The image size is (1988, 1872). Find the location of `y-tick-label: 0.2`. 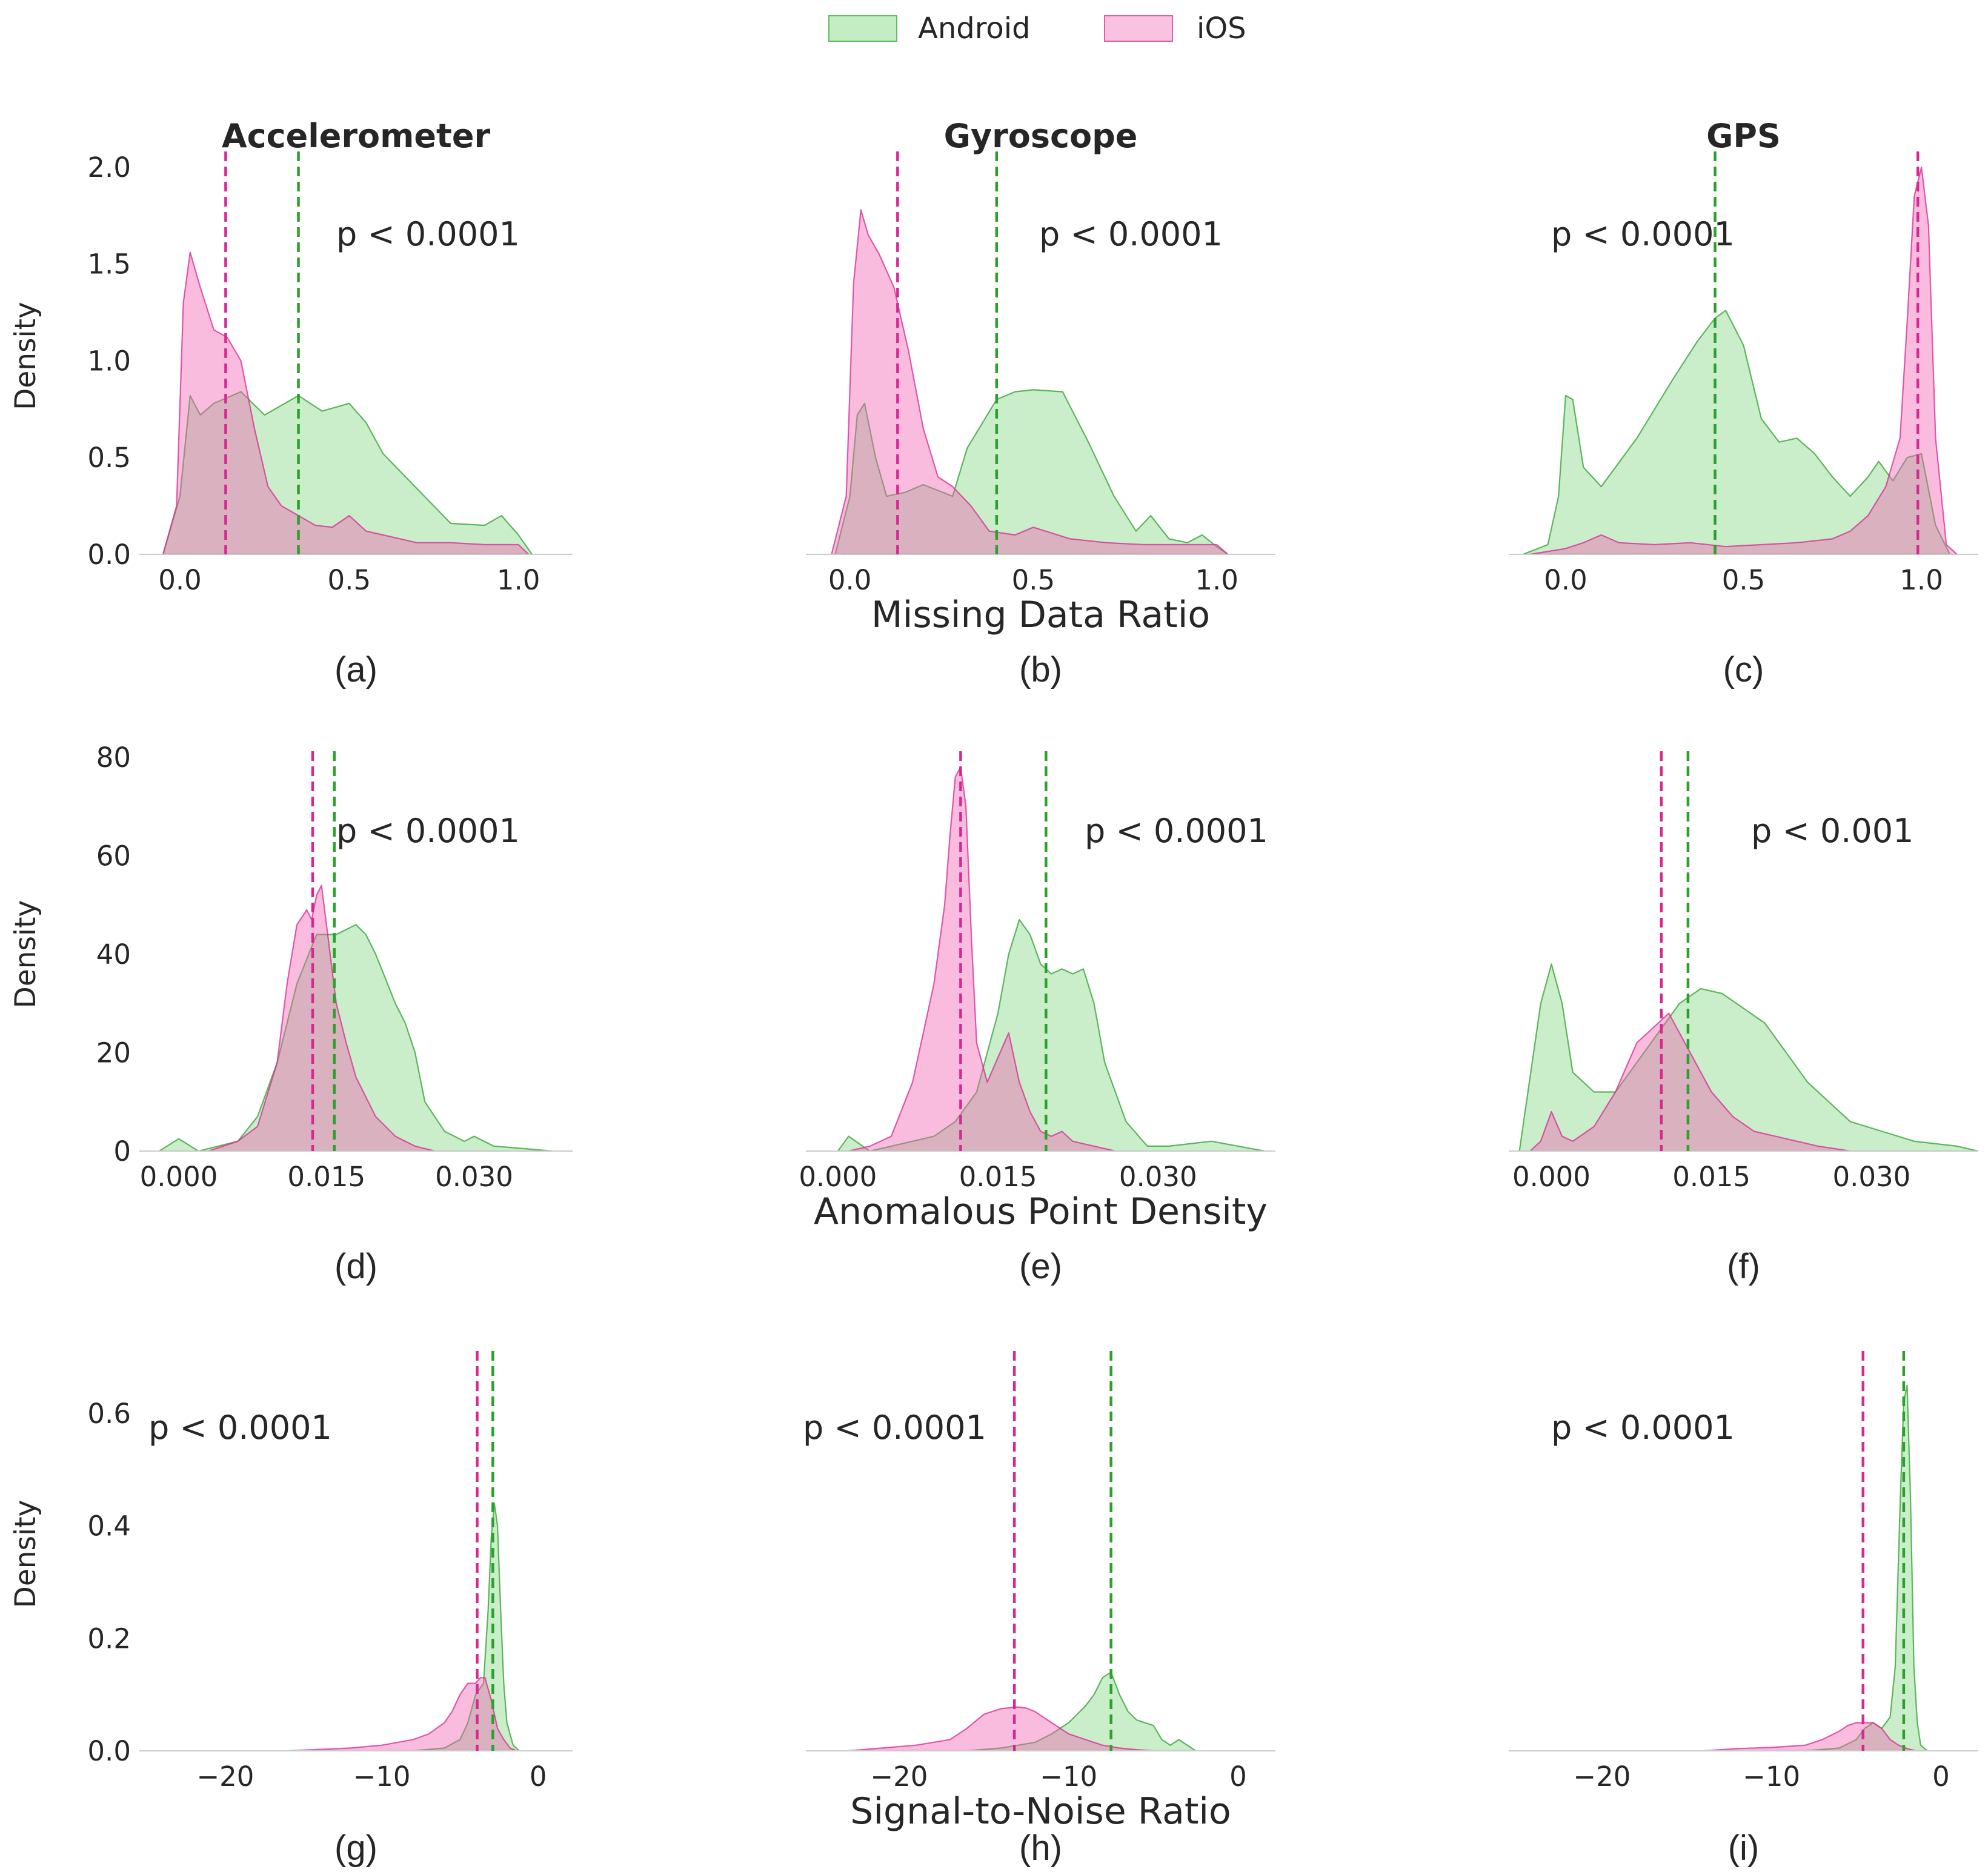

y-tick-label: 0.2 is located at coordinates (109, 1638).